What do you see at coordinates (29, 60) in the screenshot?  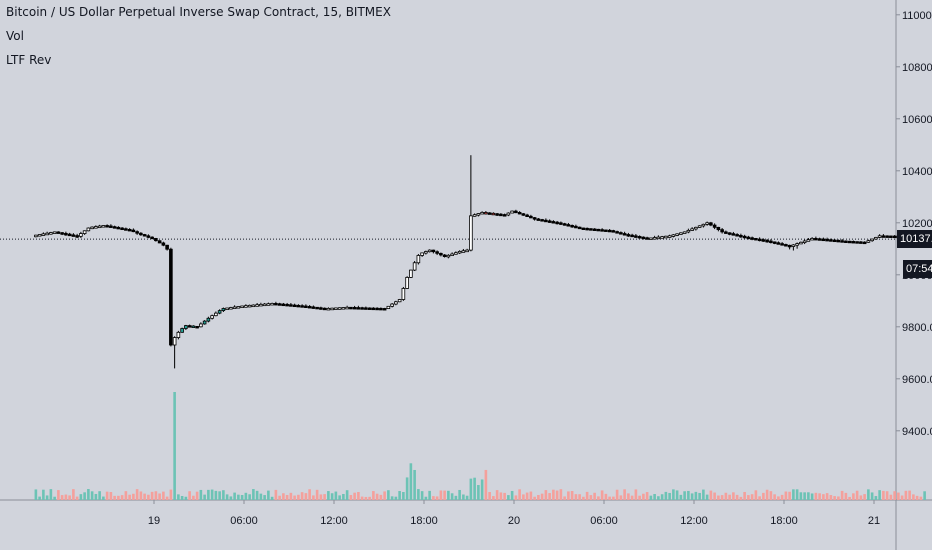 I see `indicator-ltf-rev: LTF Rev` at bounding box center [29, 60].